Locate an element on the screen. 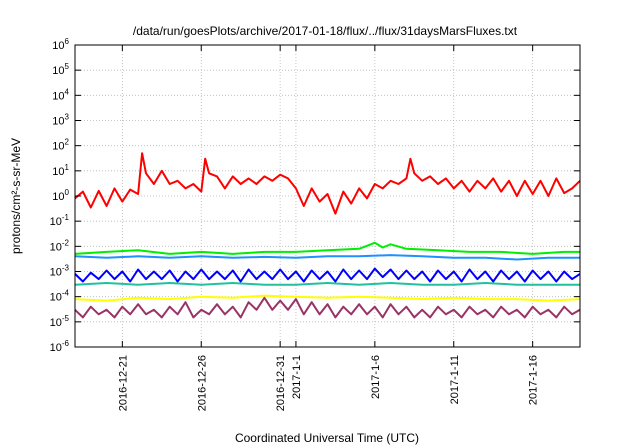 This screenshot has height=448, width=640. y-tick-label: 10² is located at coordinates (60, 145).